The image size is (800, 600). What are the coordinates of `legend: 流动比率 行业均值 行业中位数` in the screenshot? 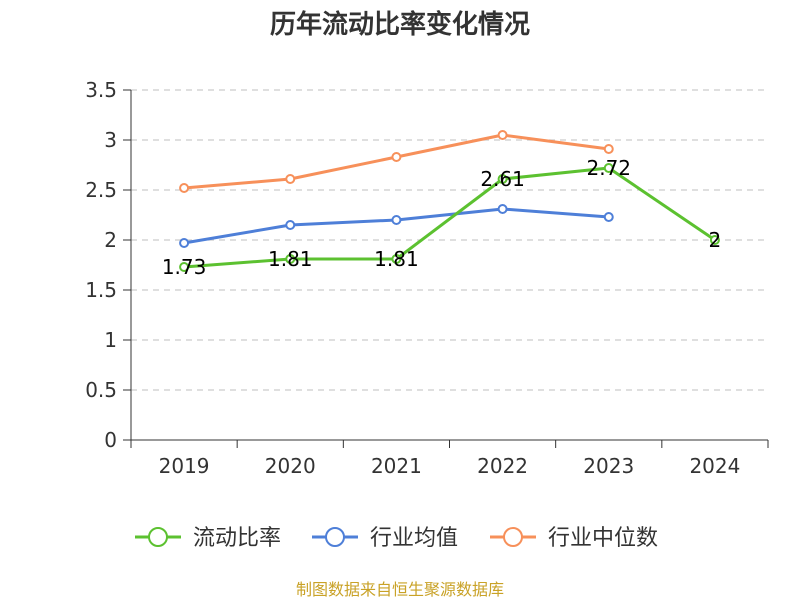 It's located at (396, 538).